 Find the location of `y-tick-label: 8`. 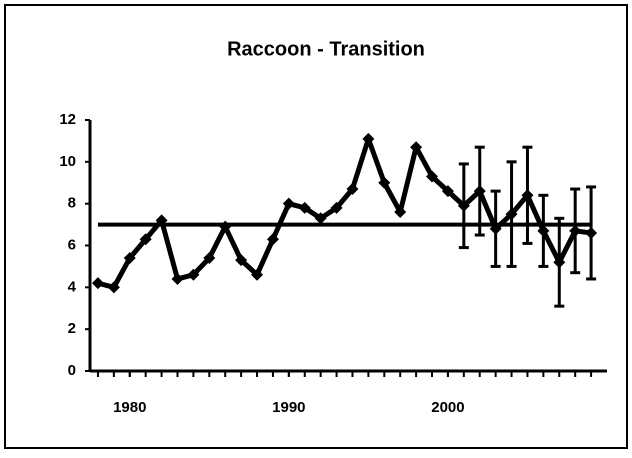

y-tick-label: 8 is located at coordinates (72, 203).